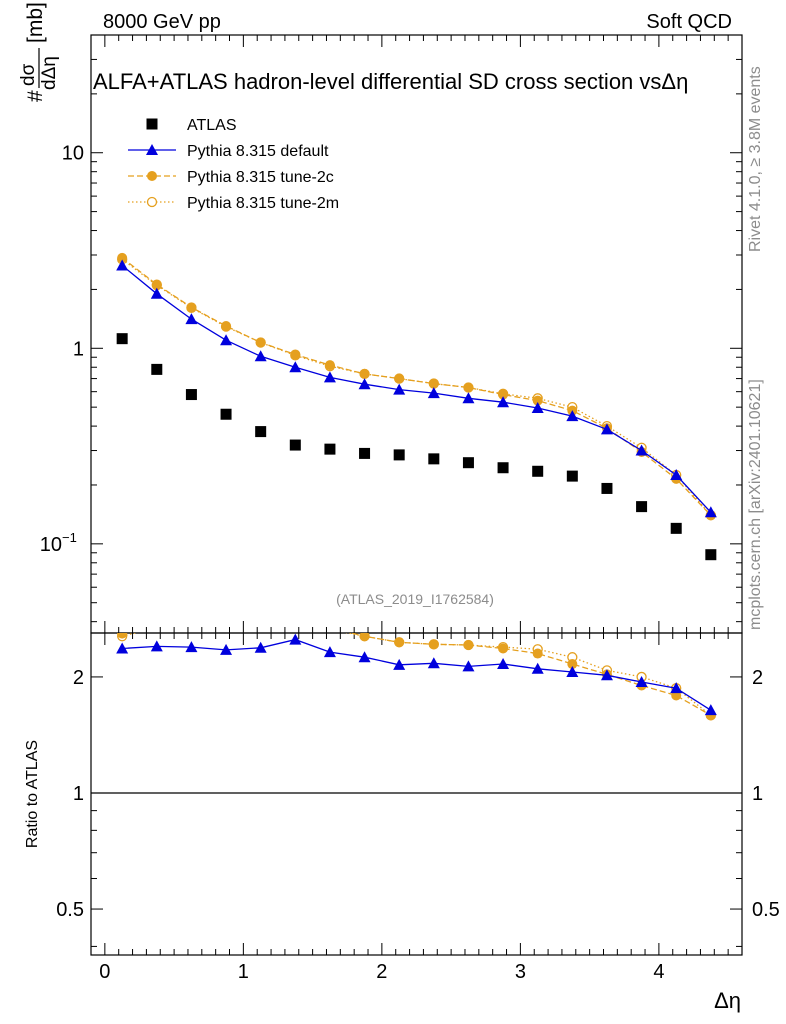 The width and height of the screenshot is (786, 1024). I want to click on y-axis-label-hash: #, so click(35, 96).